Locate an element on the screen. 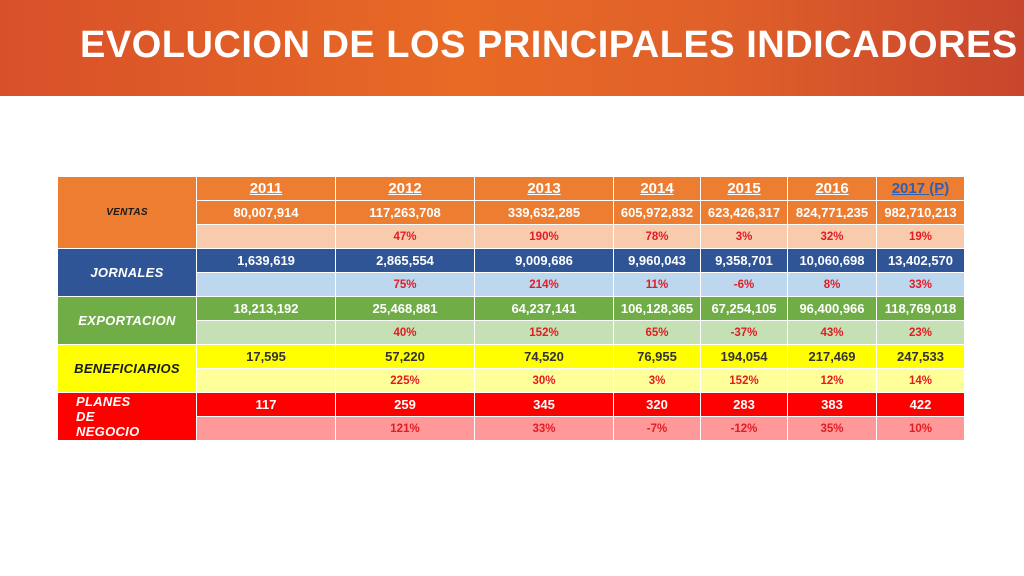 This screenshot has width=1024, height=576. growth-cell: 65% is located at coordinates (657, 332).